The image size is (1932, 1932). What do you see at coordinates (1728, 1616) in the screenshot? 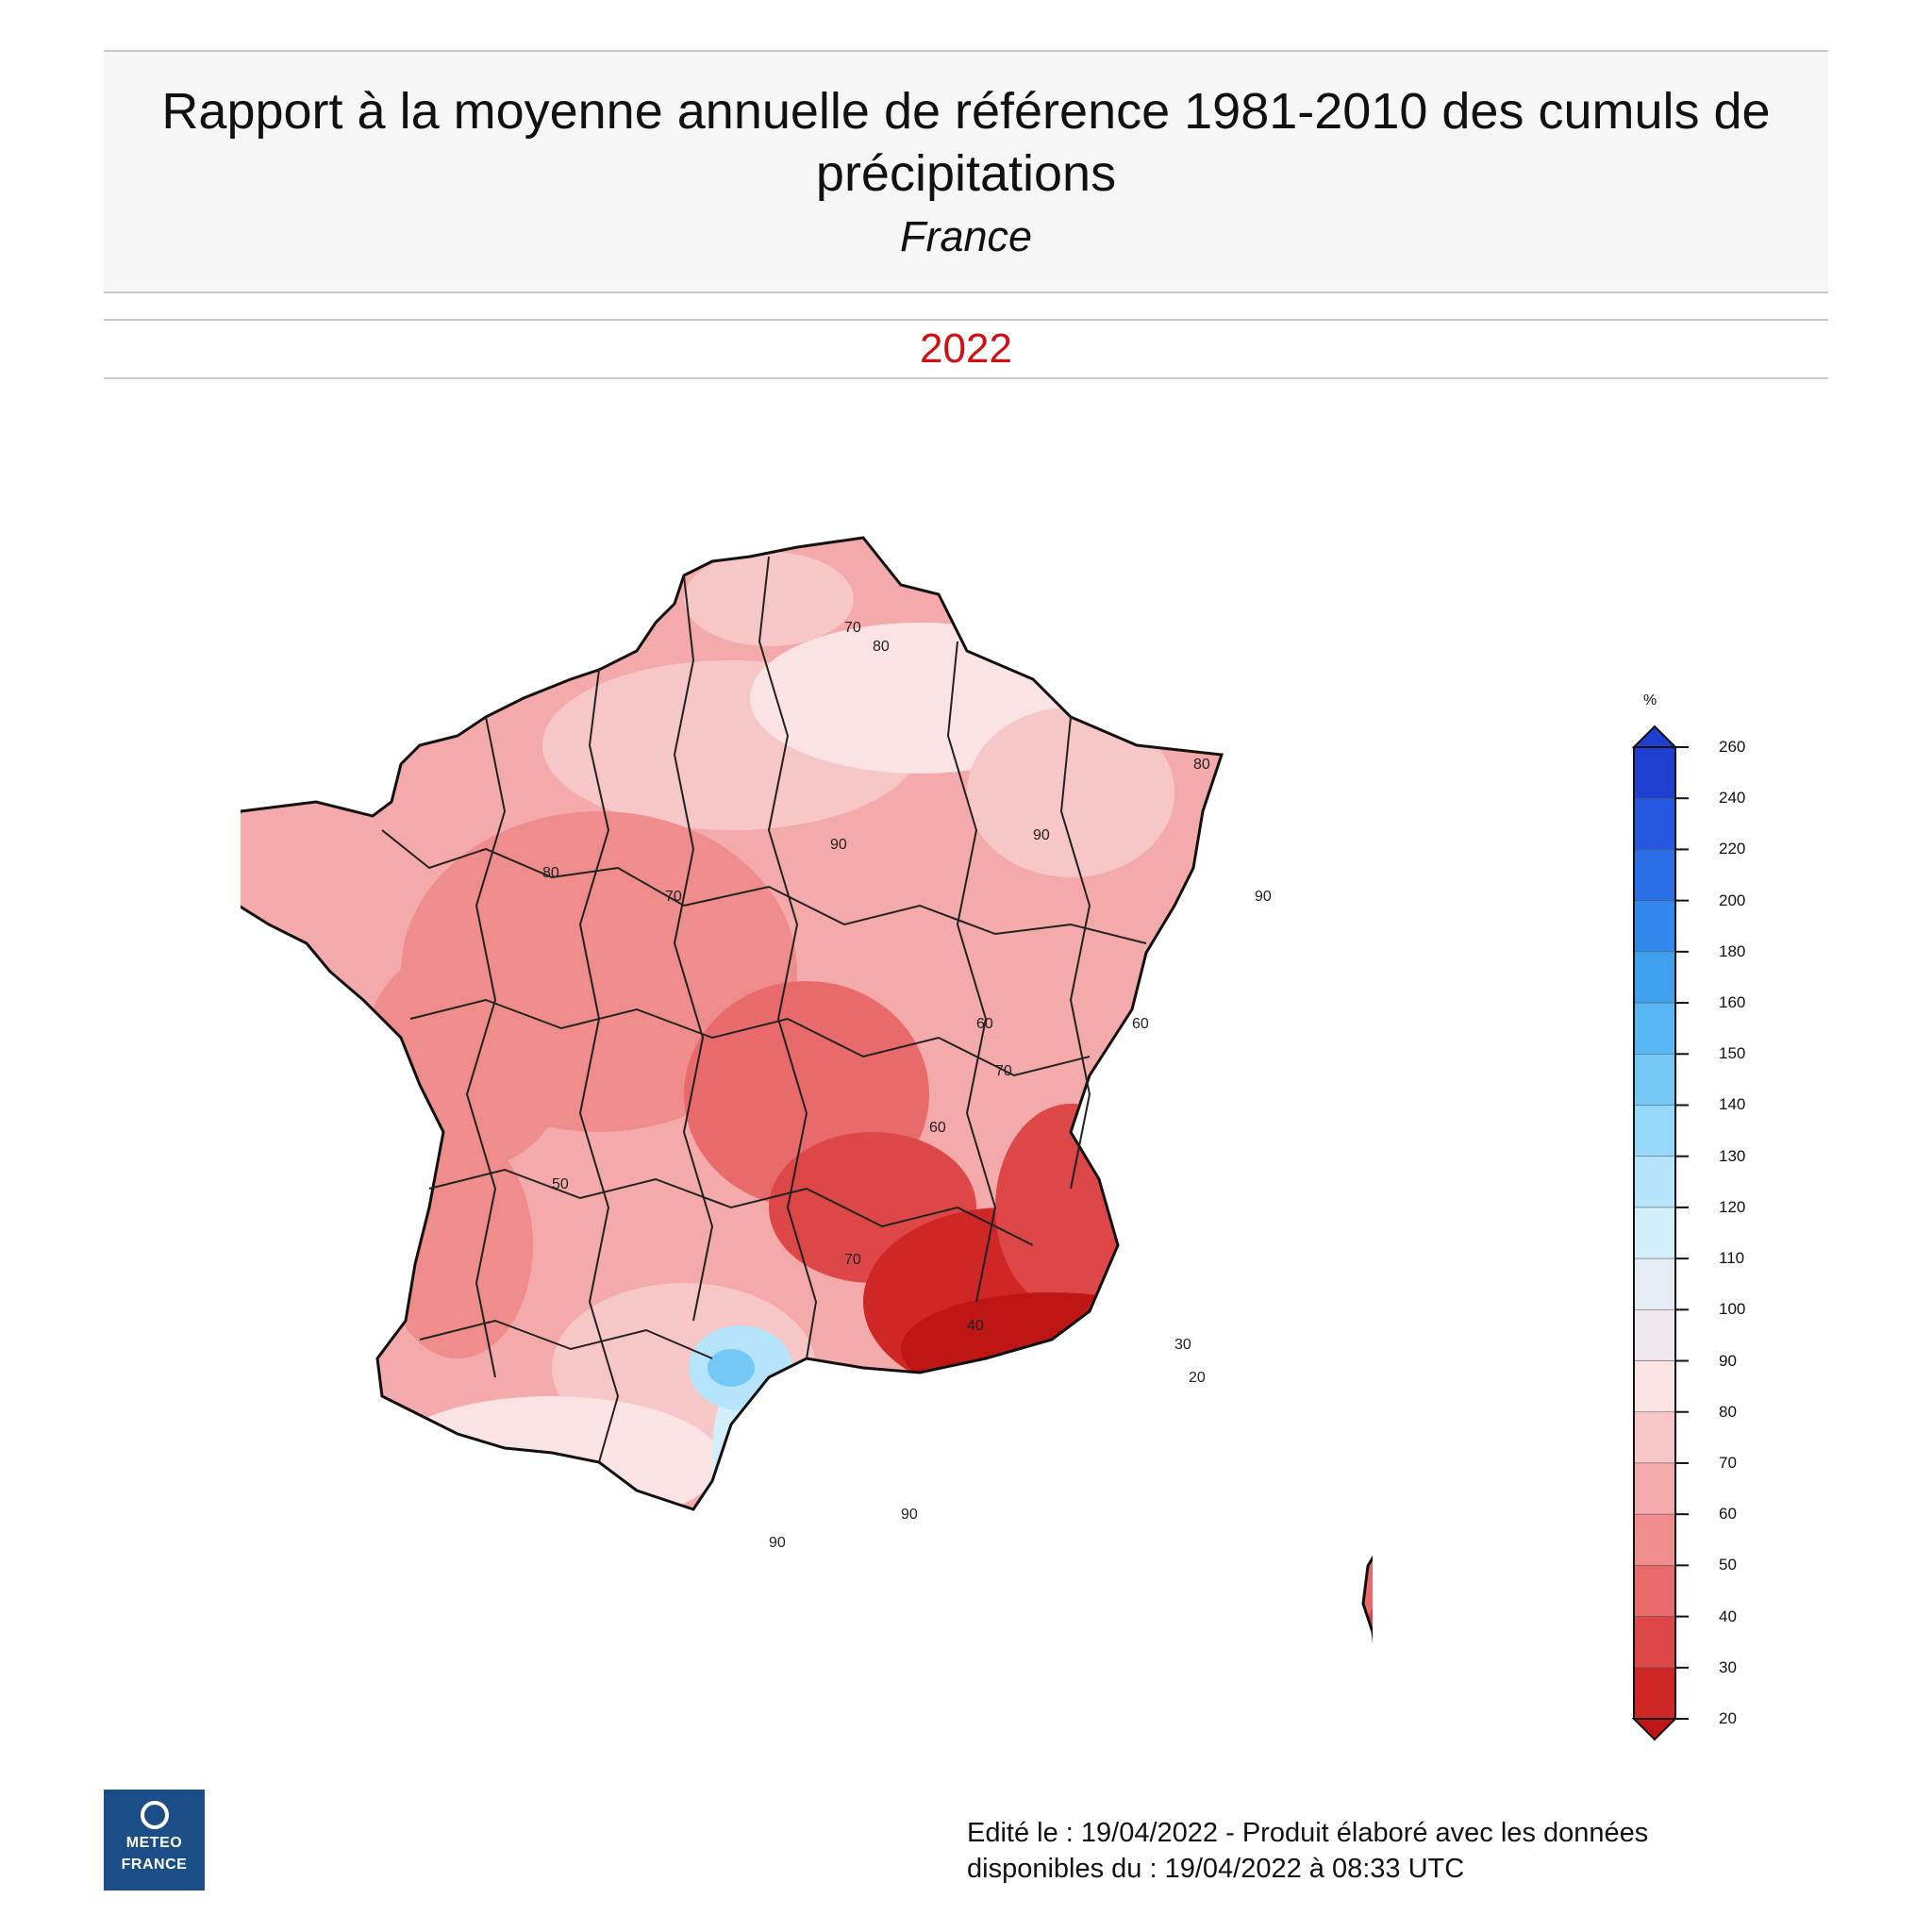
I see `legend-label: 40` at bounding box center [1728, 1616].